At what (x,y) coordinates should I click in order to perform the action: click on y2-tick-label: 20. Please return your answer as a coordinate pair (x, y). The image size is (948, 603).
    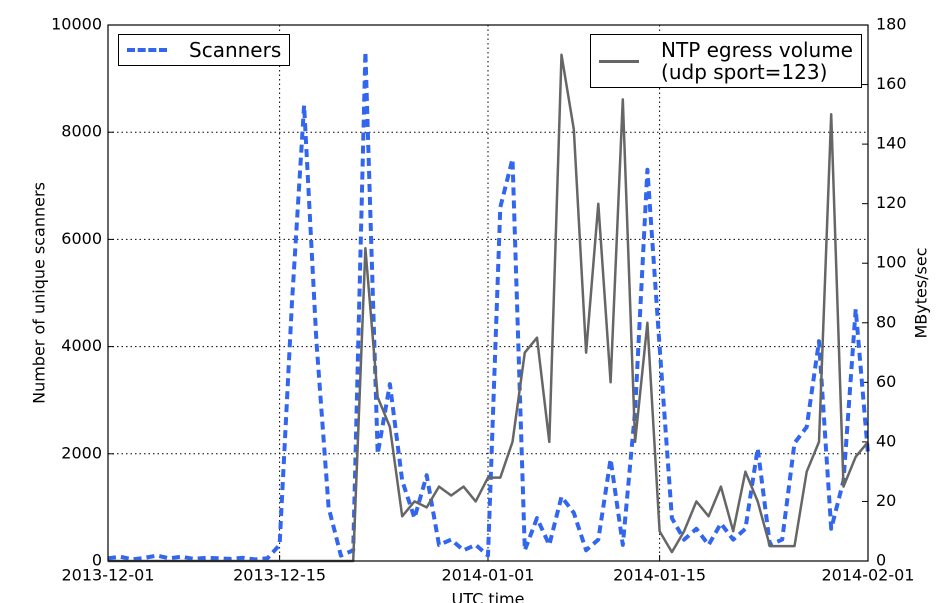
    Looking at the image, I should click on (886, 500).